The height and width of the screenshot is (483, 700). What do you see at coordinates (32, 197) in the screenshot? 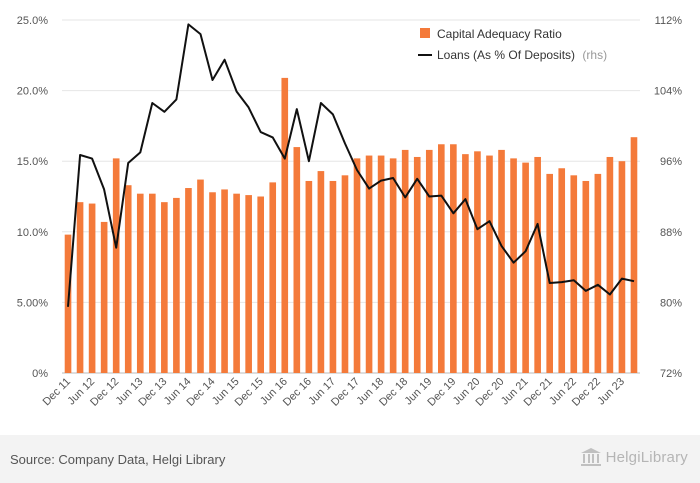
I see `left-axis-ticks: 0% 5.00% 10.0% 15.0% 20.0% 25.0%` at bounding box center [32, 197].